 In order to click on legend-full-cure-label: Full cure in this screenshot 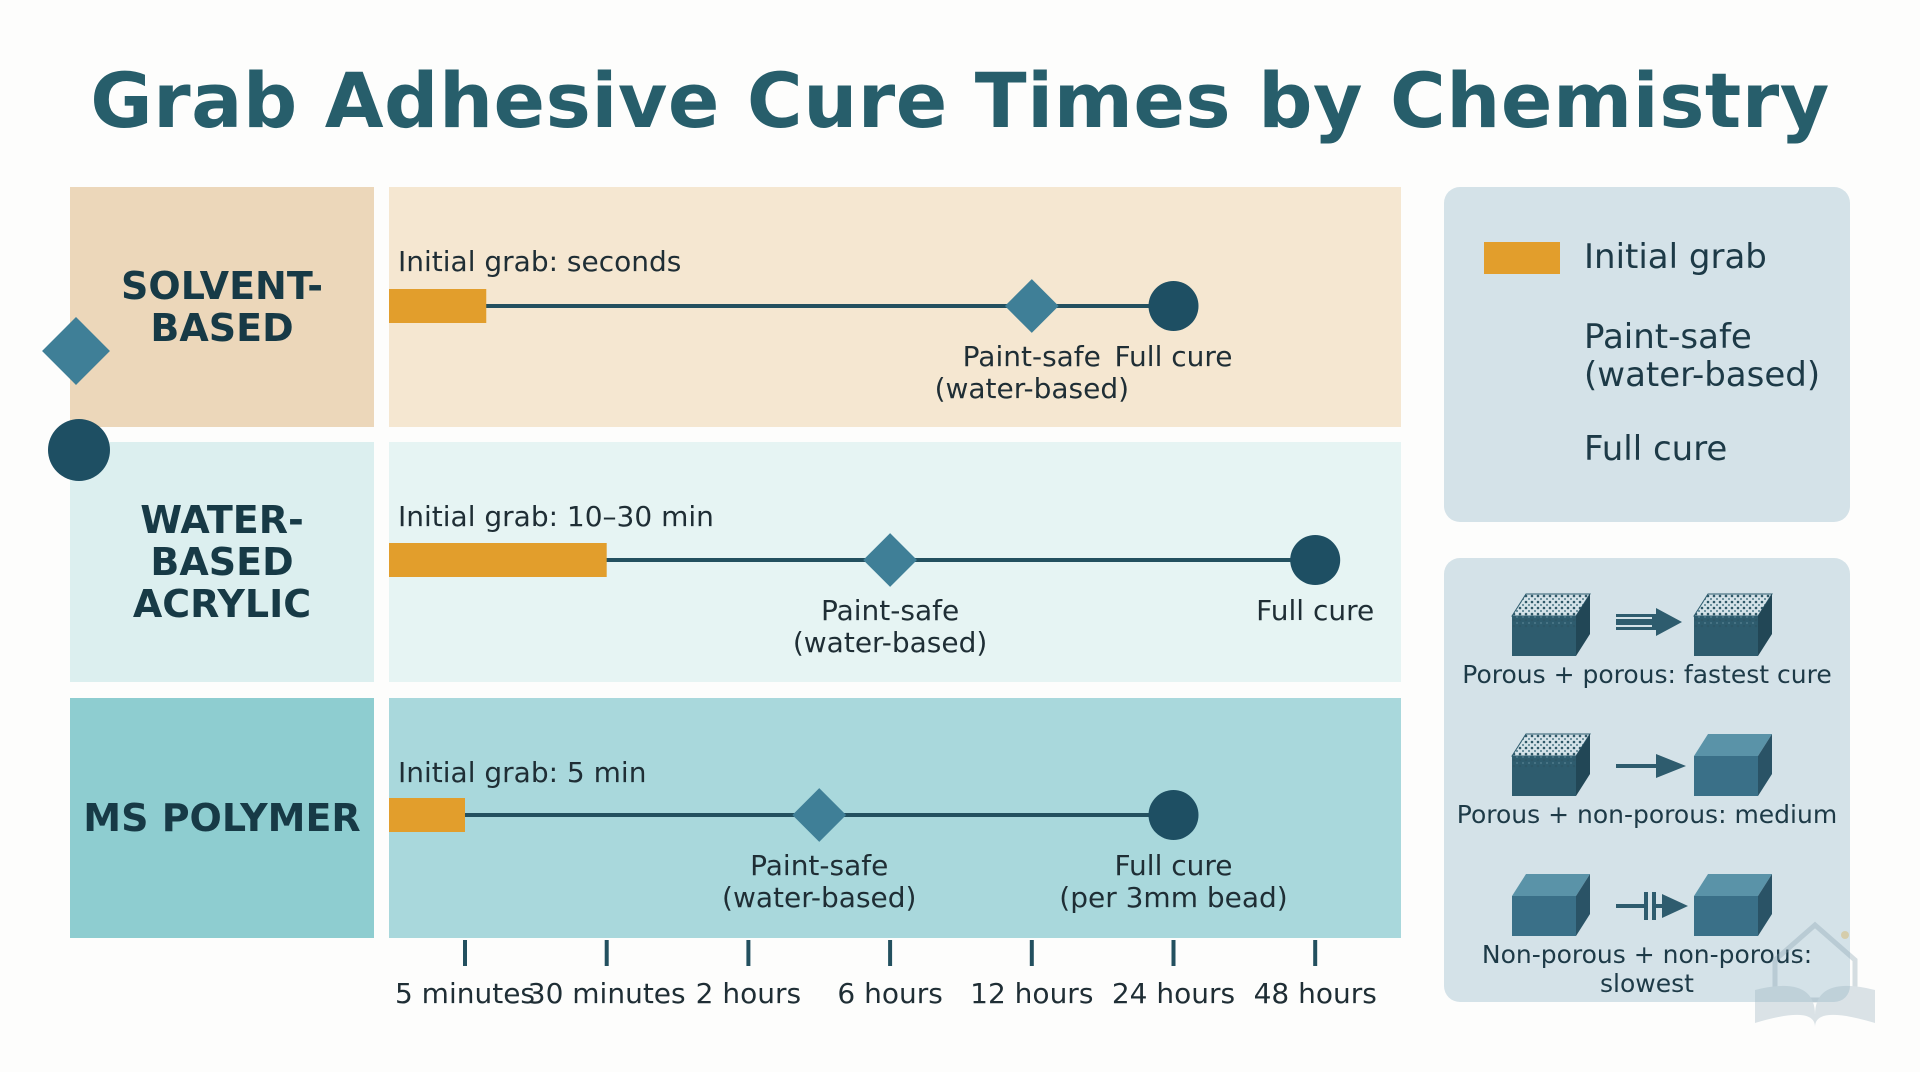, I will do `click(1656, 449)`.